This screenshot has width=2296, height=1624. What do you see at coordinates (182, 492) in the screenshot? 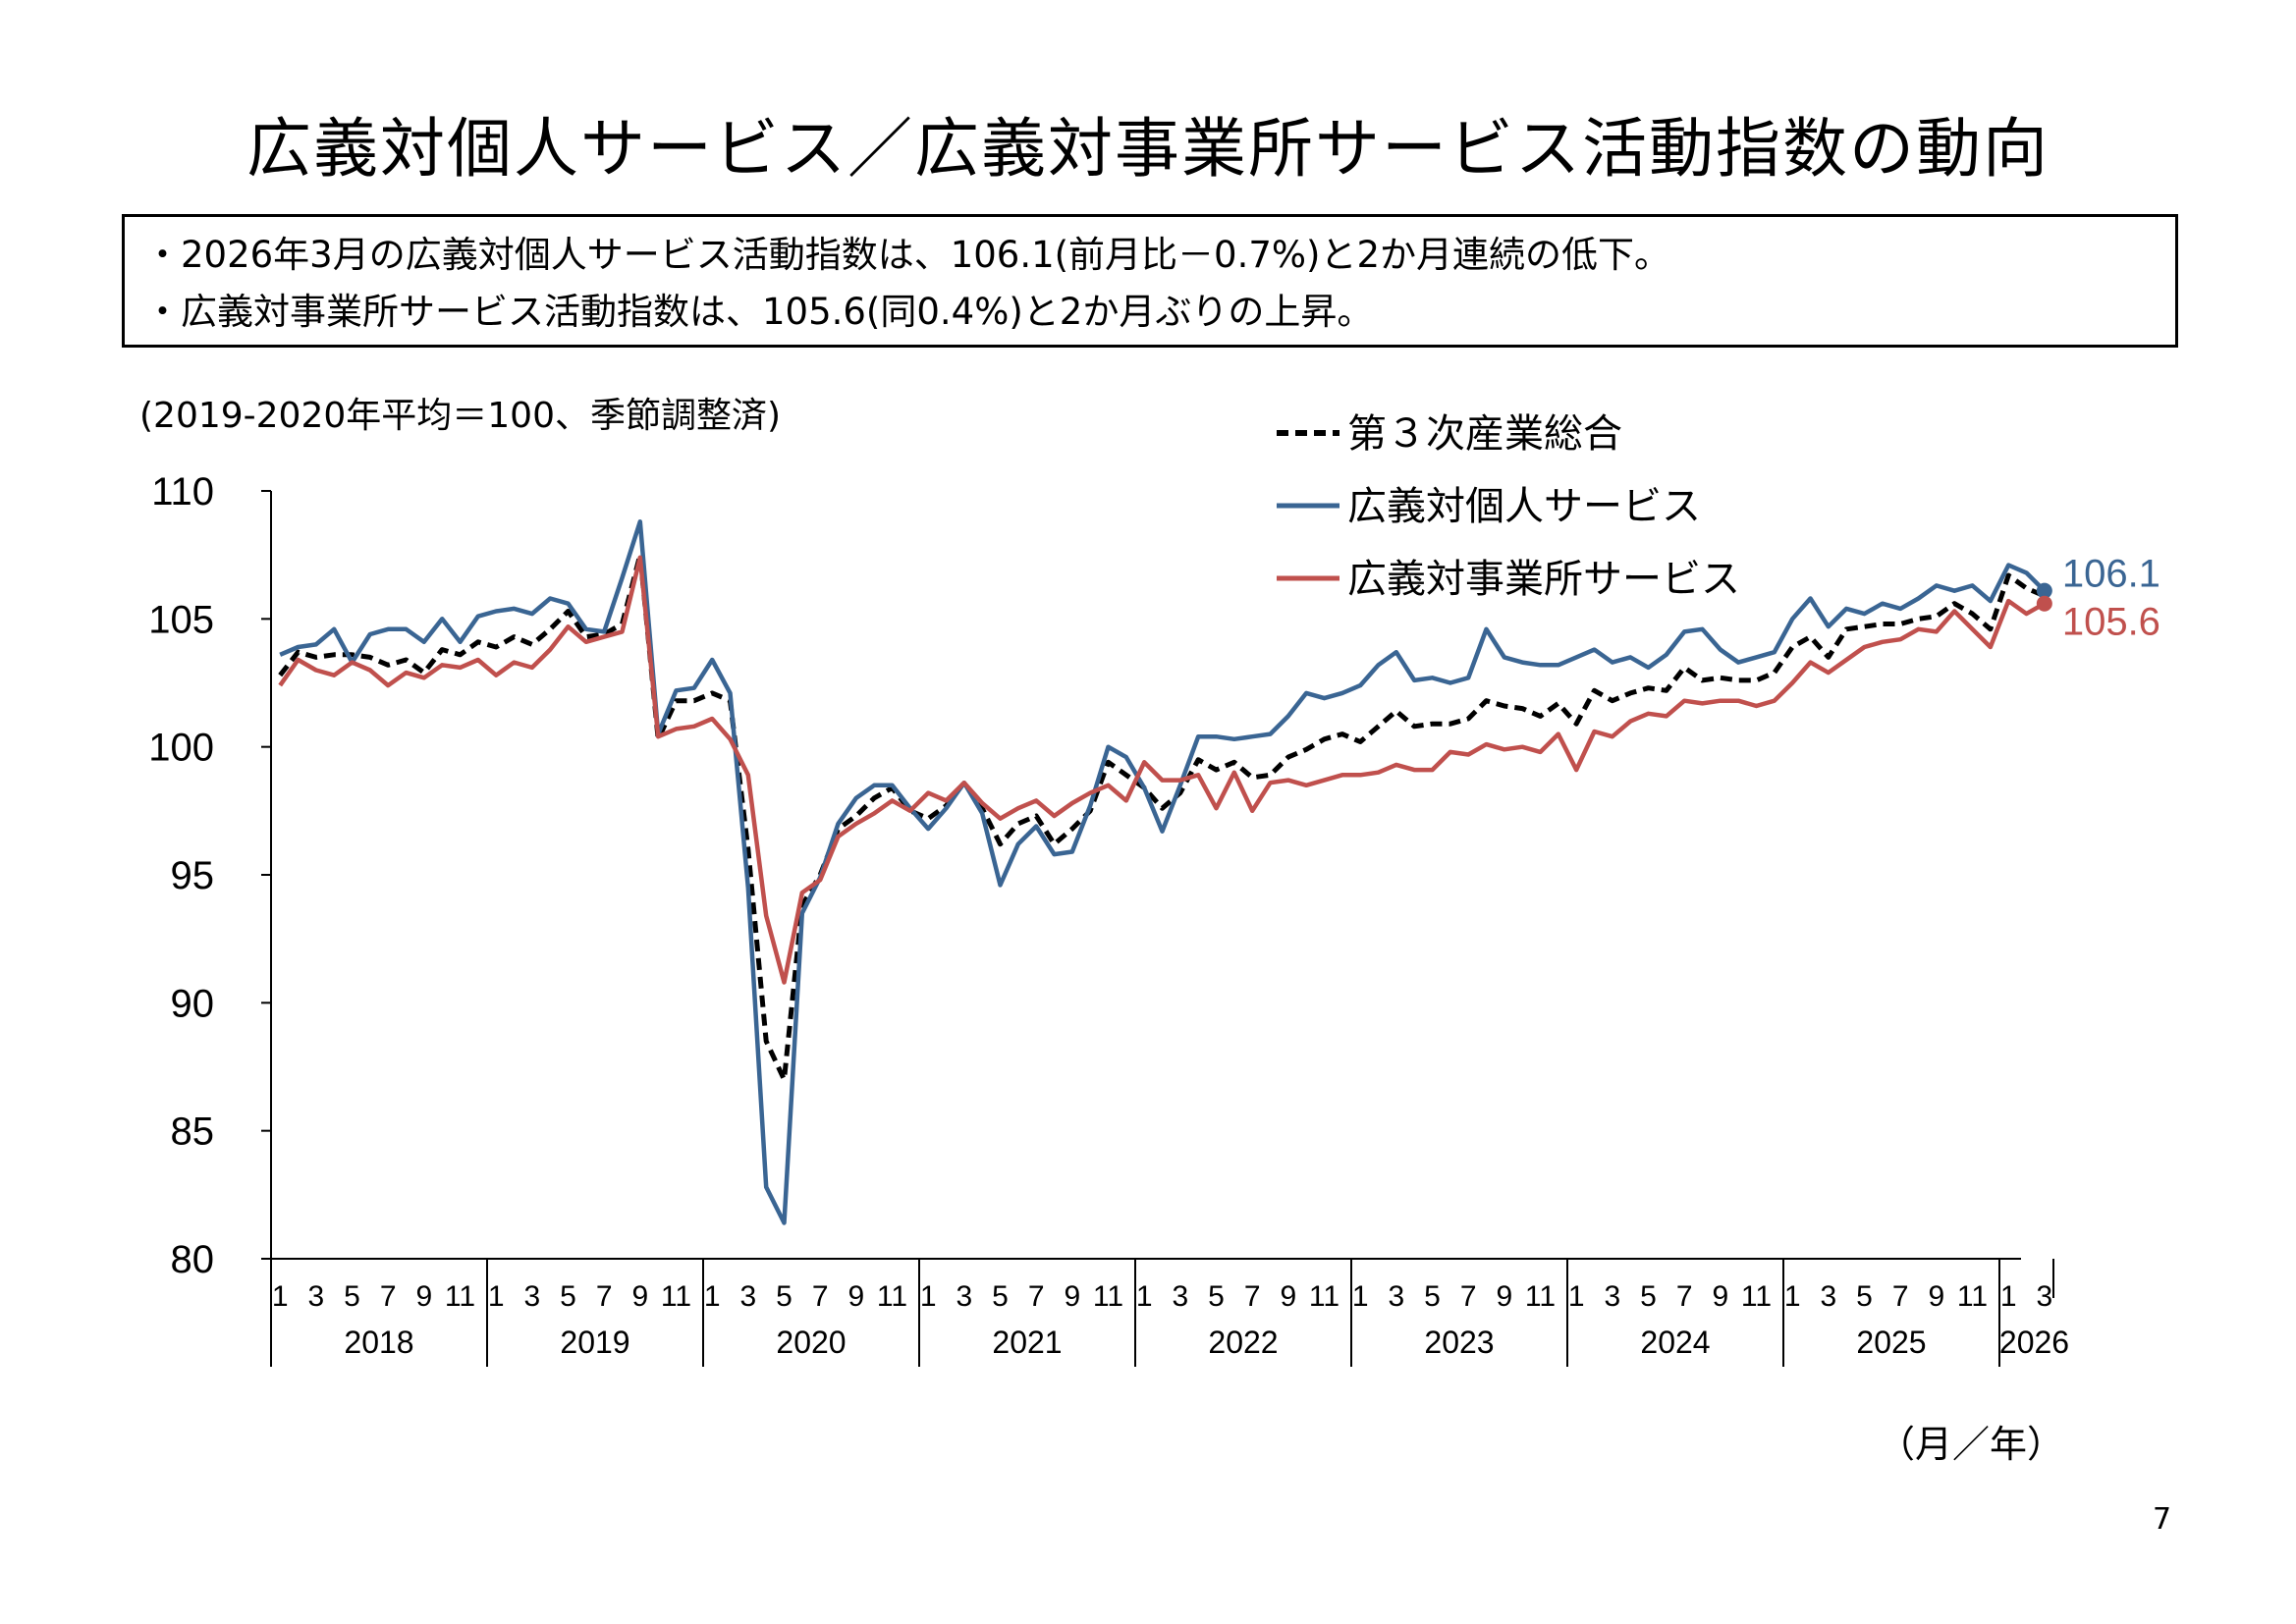
I see `y-tick-label: 110` at bounding box center [182, 492].